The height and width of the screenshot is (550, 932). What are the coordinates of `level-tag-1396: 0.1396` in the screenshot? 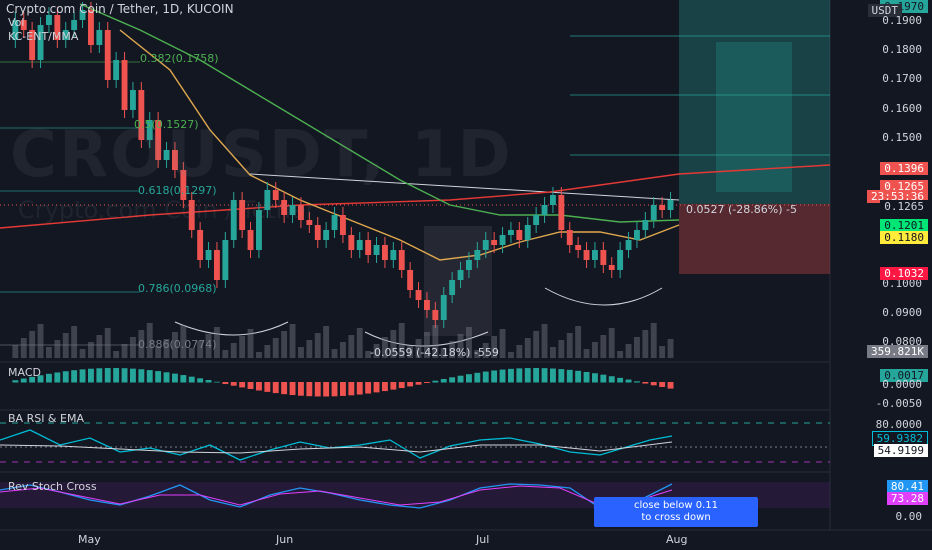 It's located at (904, 168).